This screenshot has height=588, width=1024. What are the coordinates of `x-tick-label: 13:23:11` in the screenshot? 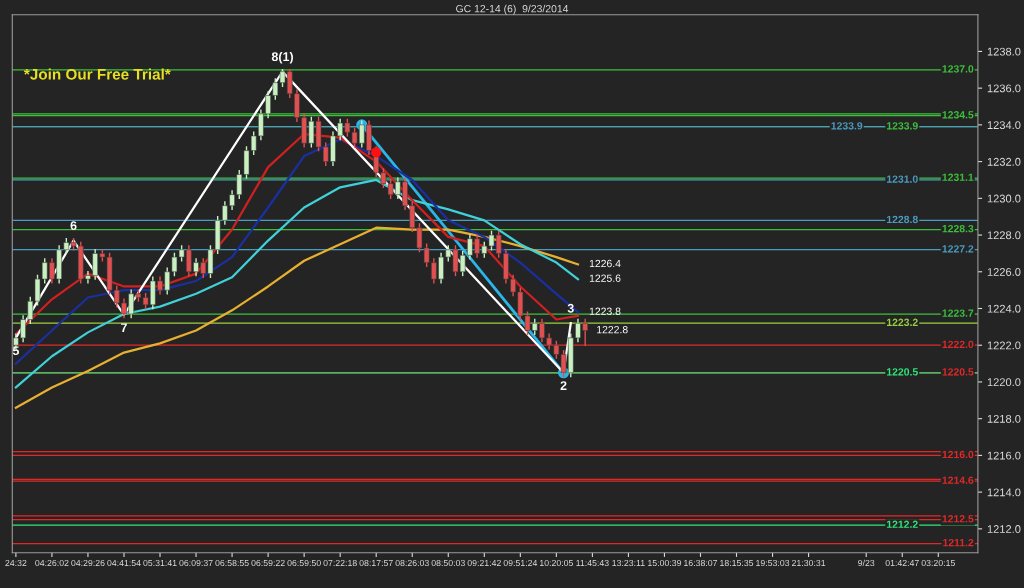 It's located at (628, 563).